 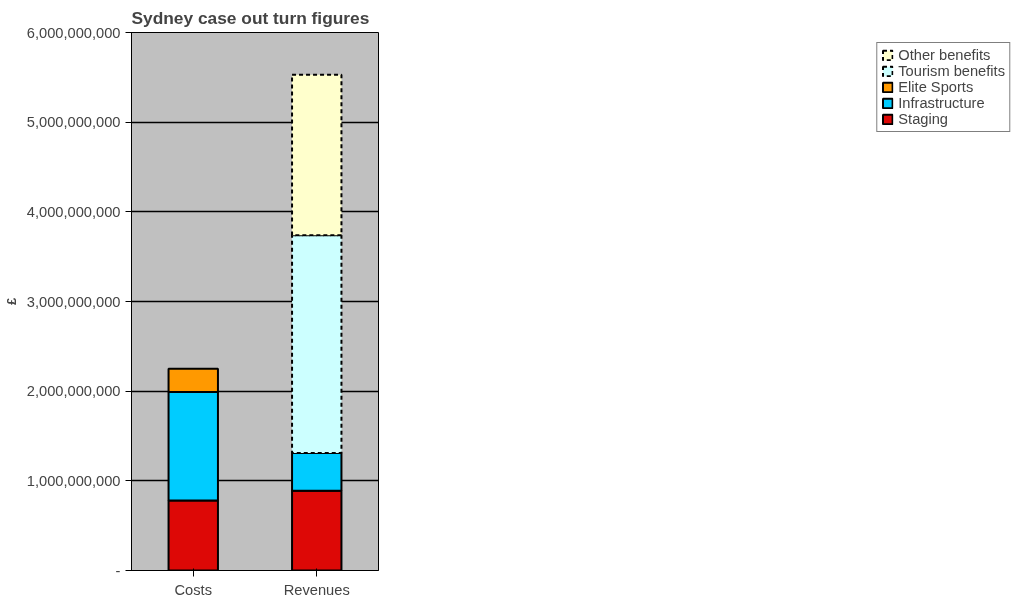 What do you see at coordinates (11, 301) in the screenshot?
I see `y-axis-title: £` at bounding box center [11, 301].